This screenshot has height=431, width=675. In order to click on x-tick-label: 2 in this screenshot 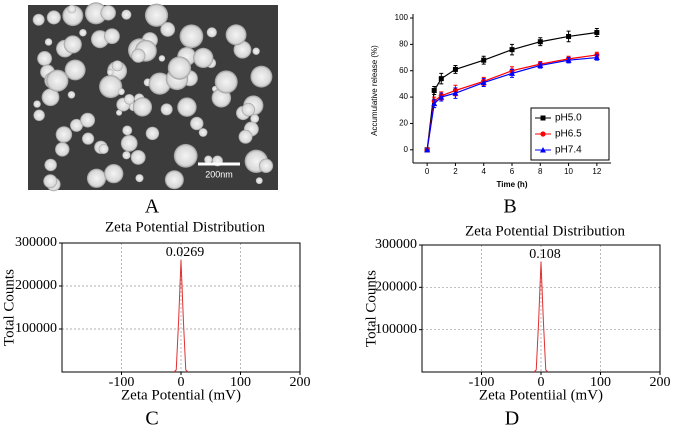, I will do `click(455, 171)`.